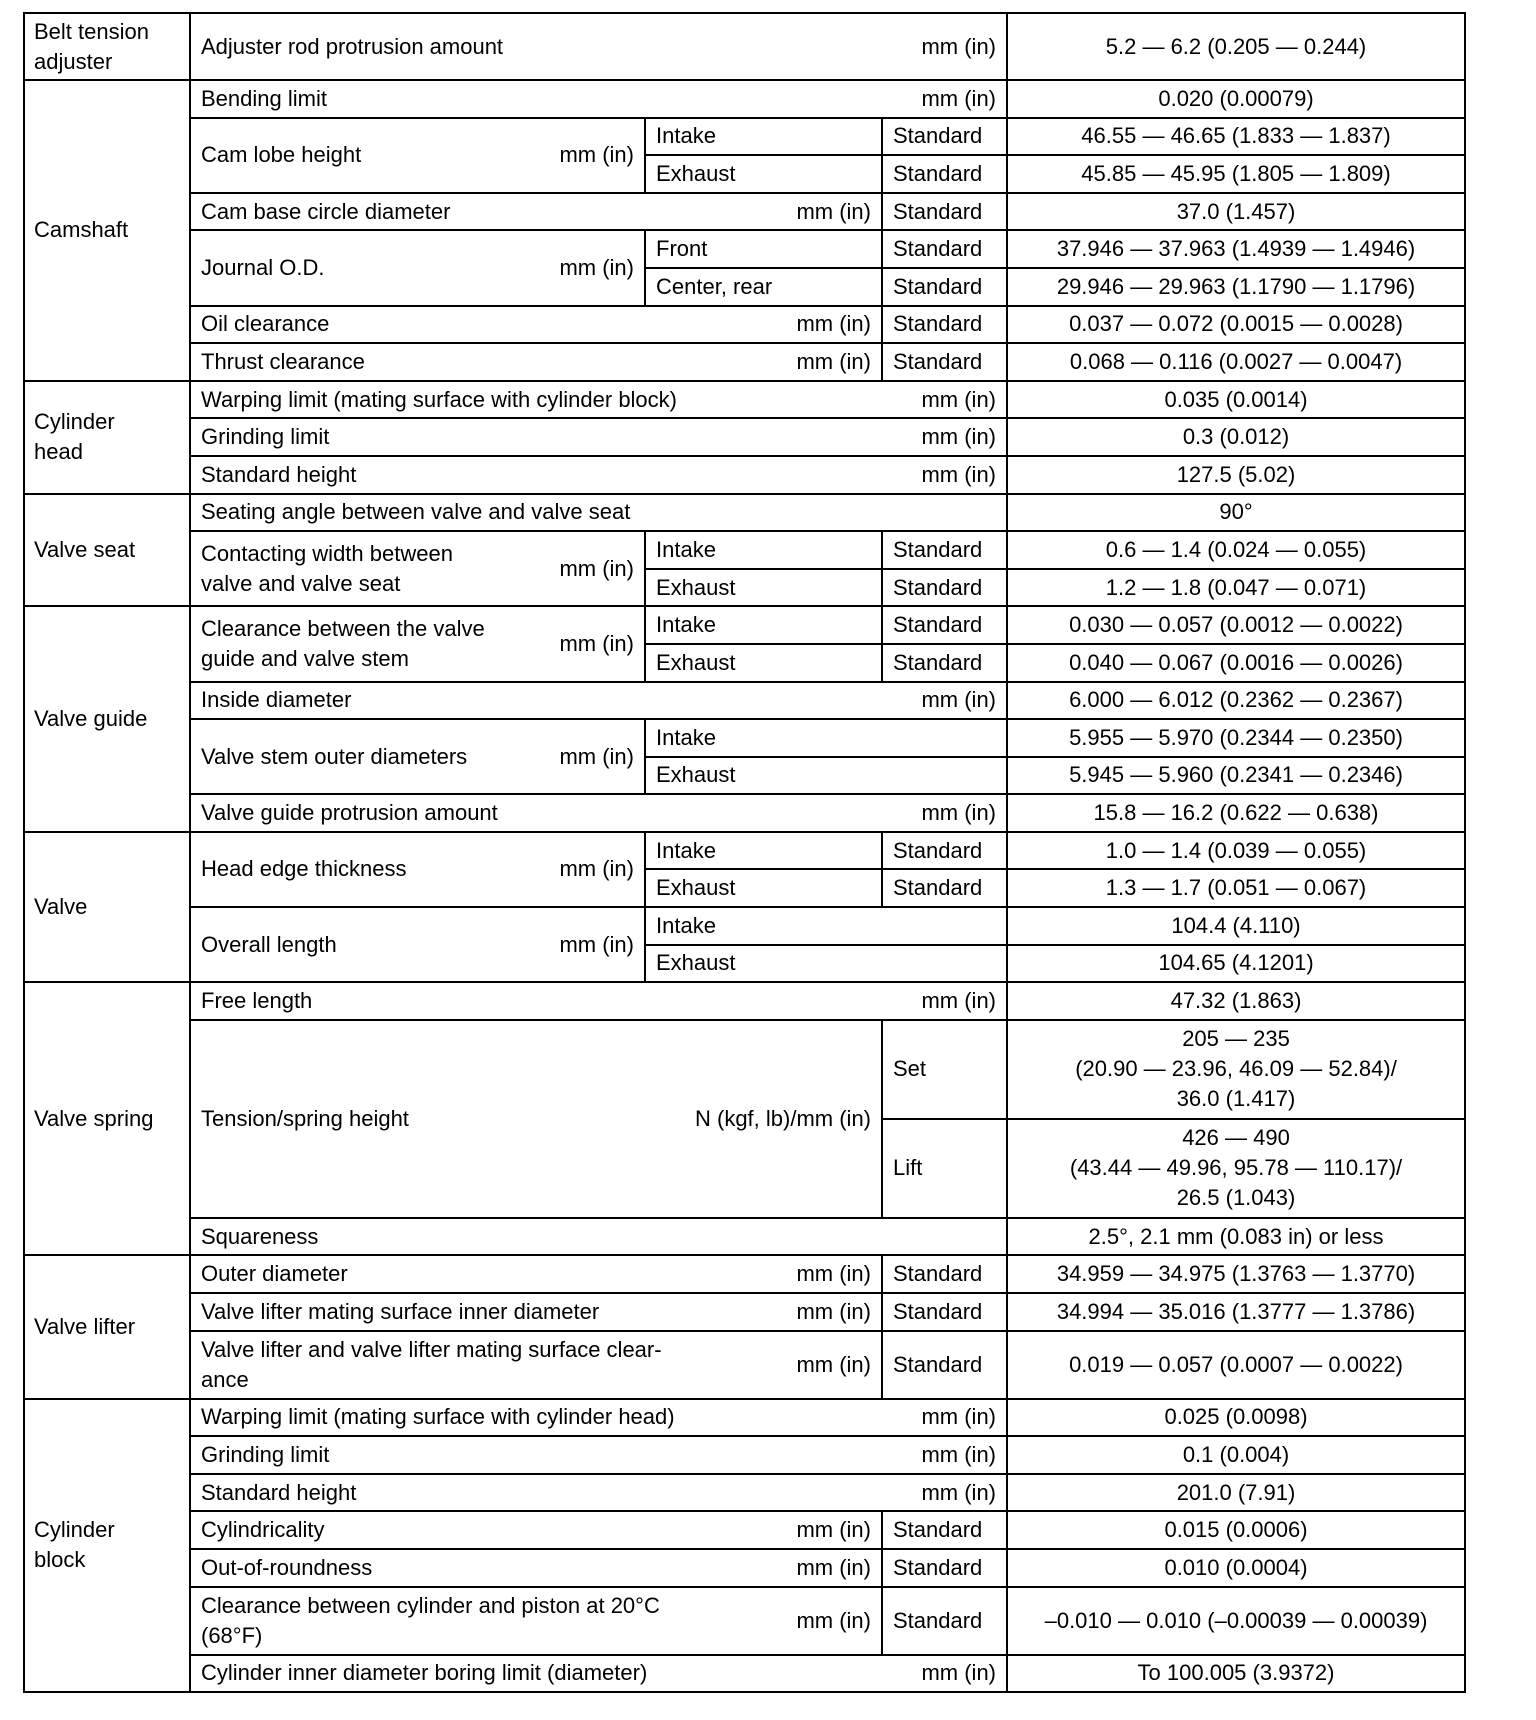  I want to click on value-cell: 37.946 — 37.963 (1.4939 — 1.4946), so click(1236, 249).